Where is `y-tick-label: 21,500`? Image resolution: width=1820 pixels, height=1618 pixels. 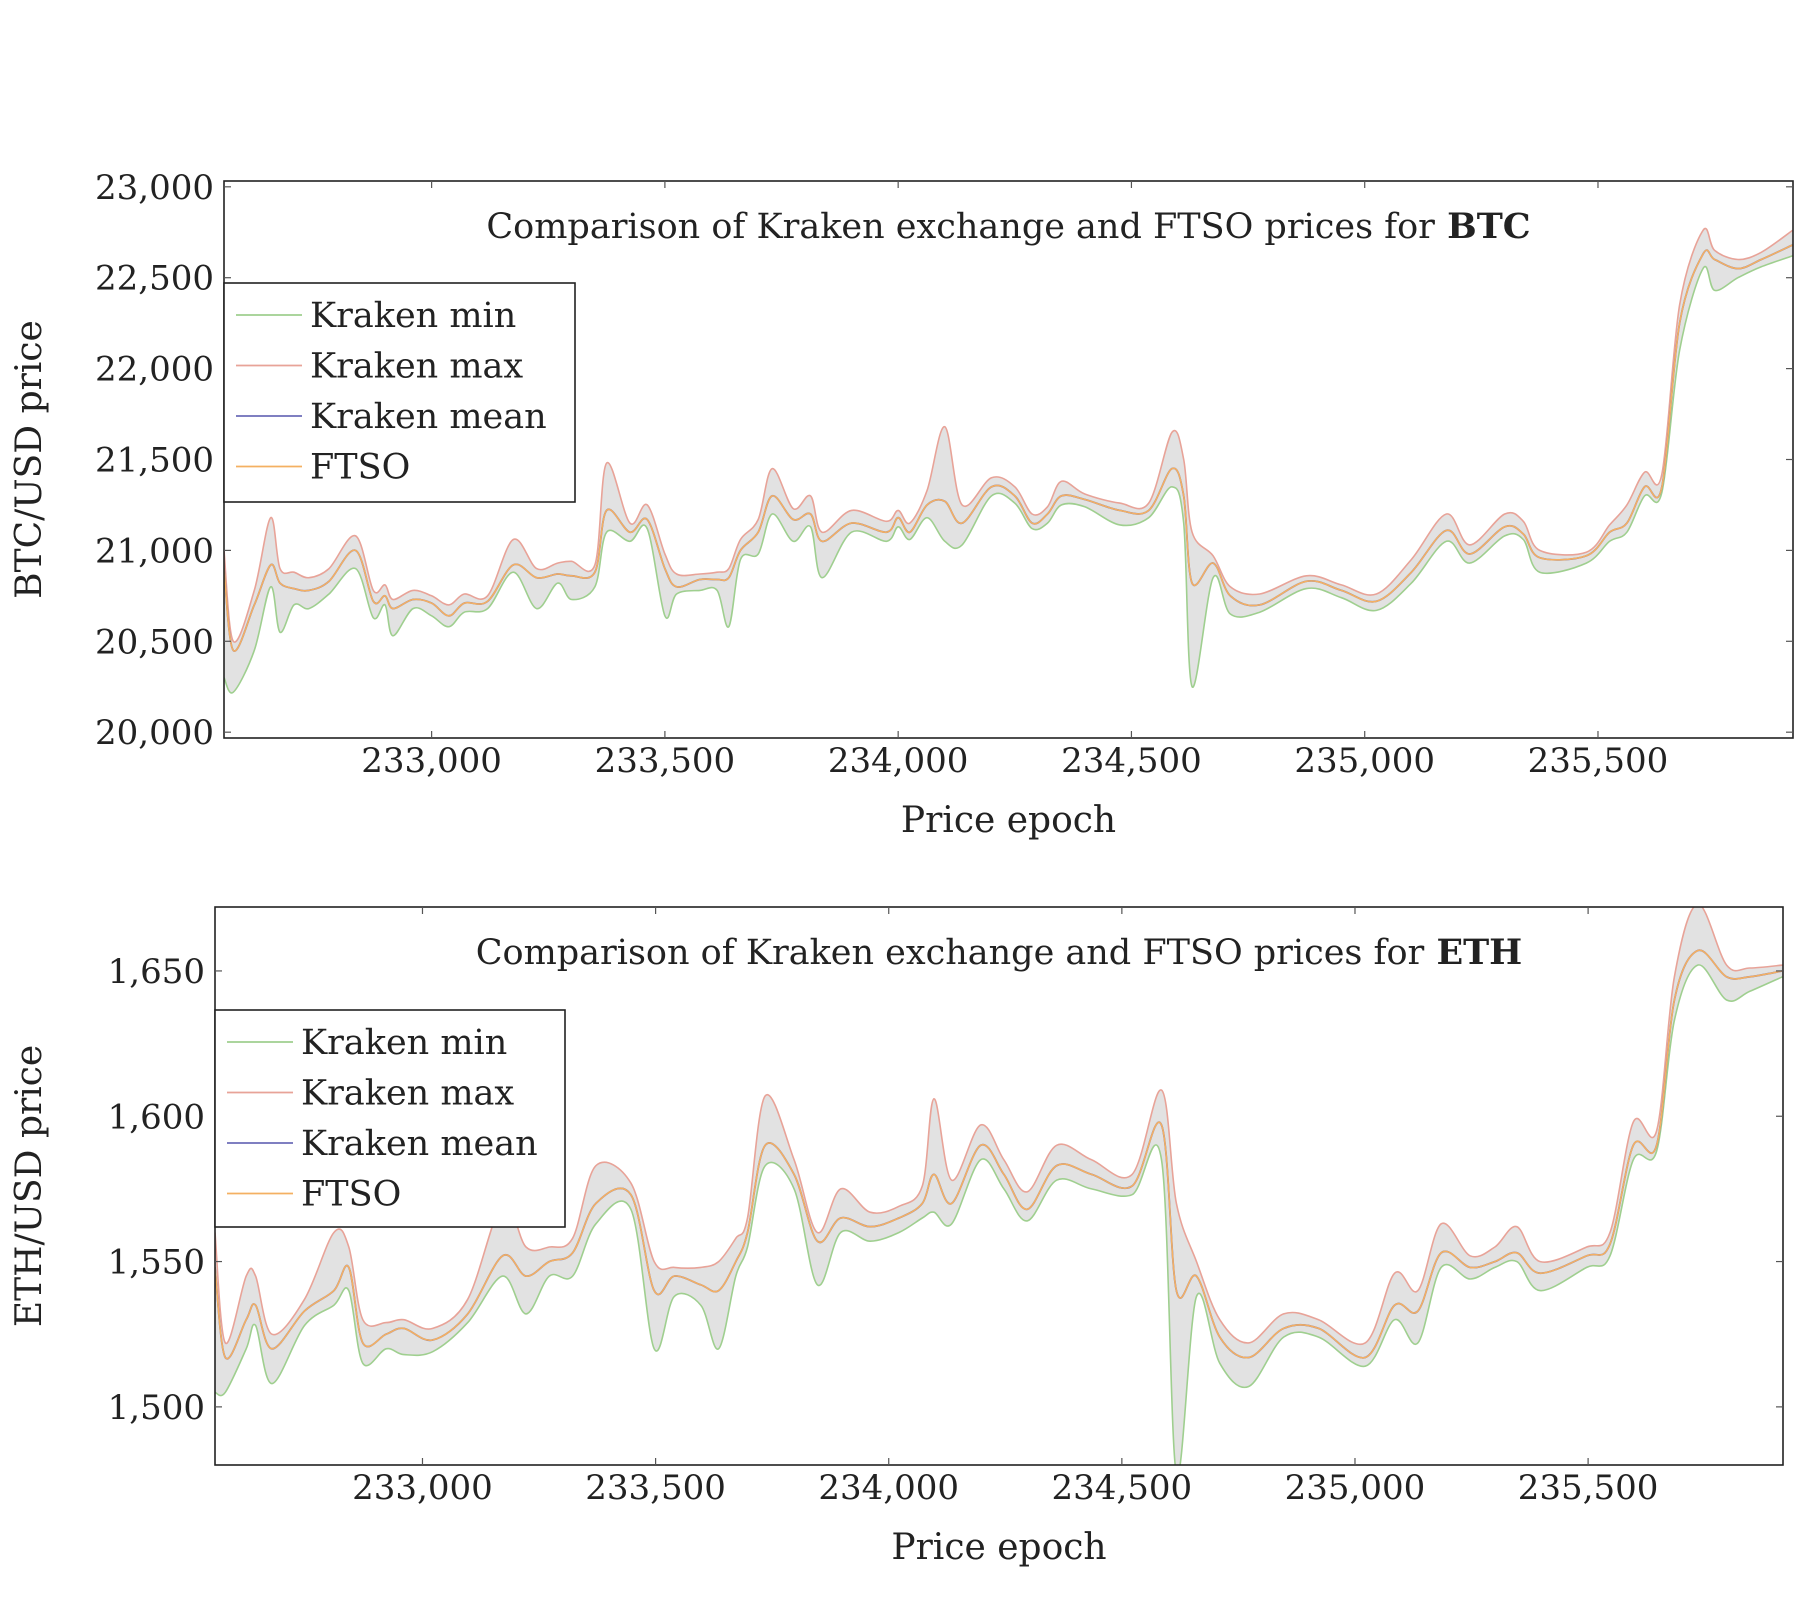 y-tick-label: 21,500 is located at coordinates (154, 461).